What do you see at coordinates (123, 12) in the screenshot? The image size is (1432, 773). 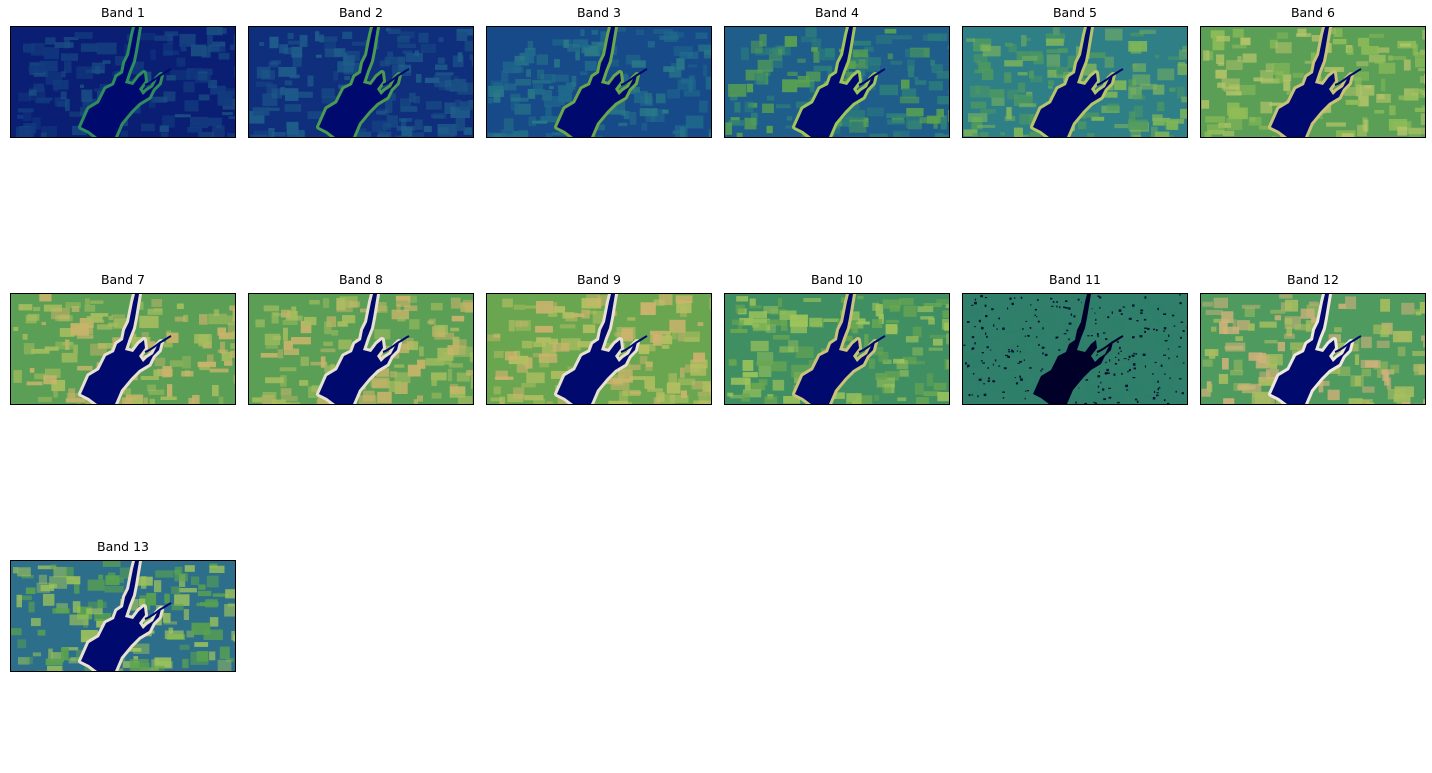 I see `band-title: Band 1` at bounding box center [123, 12].